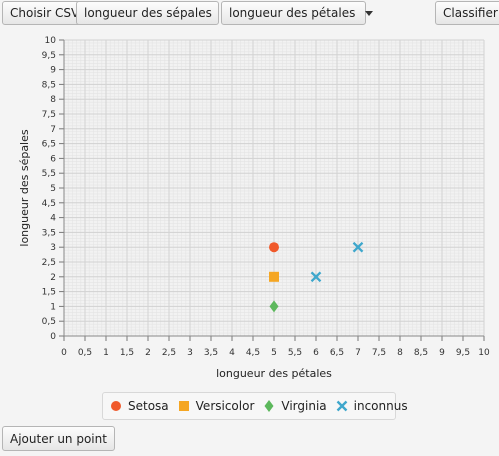 The image size is (499, 456). I want to click on diamond-icon, so click(269, 406).